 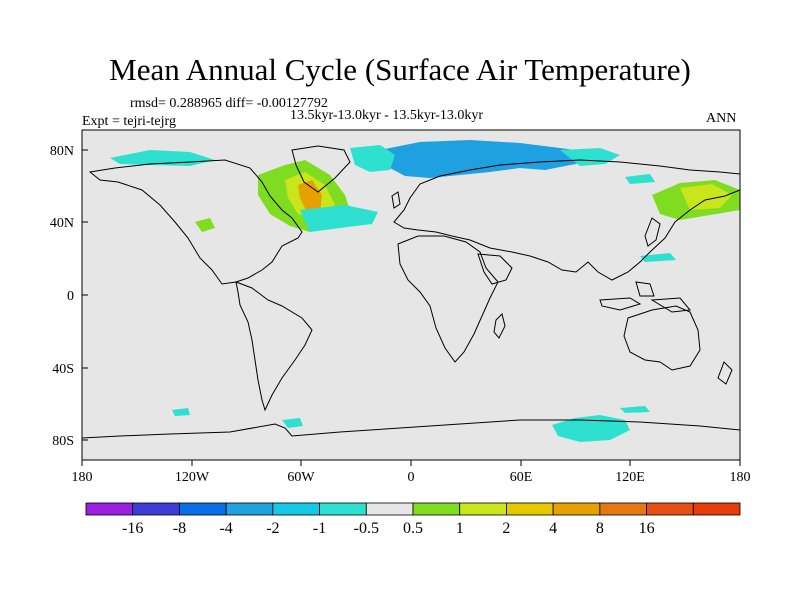 I want to click on colorbar: -16 -8 -4 -2 -1 -0.5 0.5 1 2 4 8 16, so click(x=413, y=519).